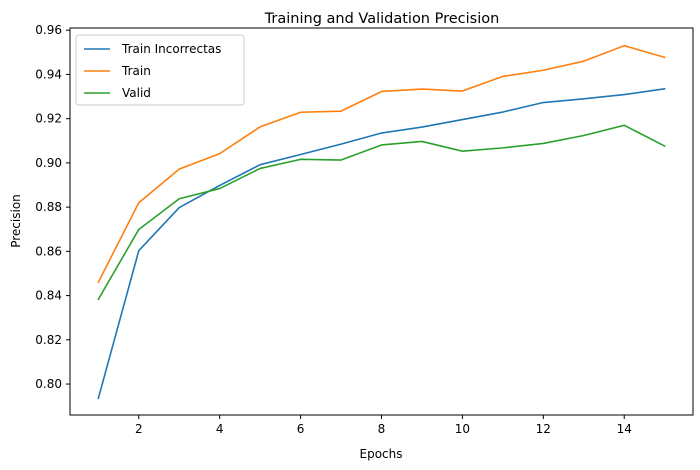  I want to click on y-tick-label: 0.88, so click(48, 207).